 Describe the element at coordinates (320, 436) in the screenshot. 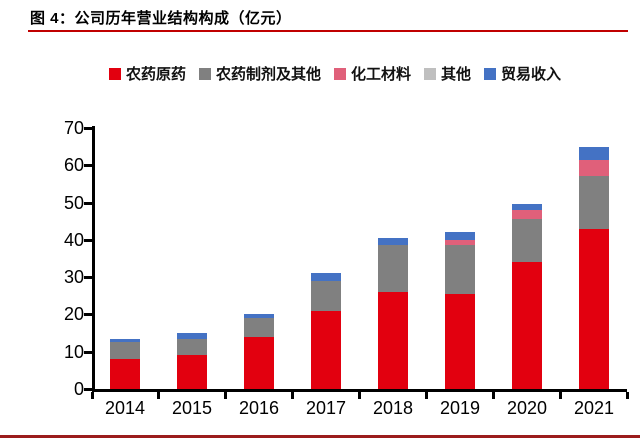

I see `figure-bottom-rule` at that location.